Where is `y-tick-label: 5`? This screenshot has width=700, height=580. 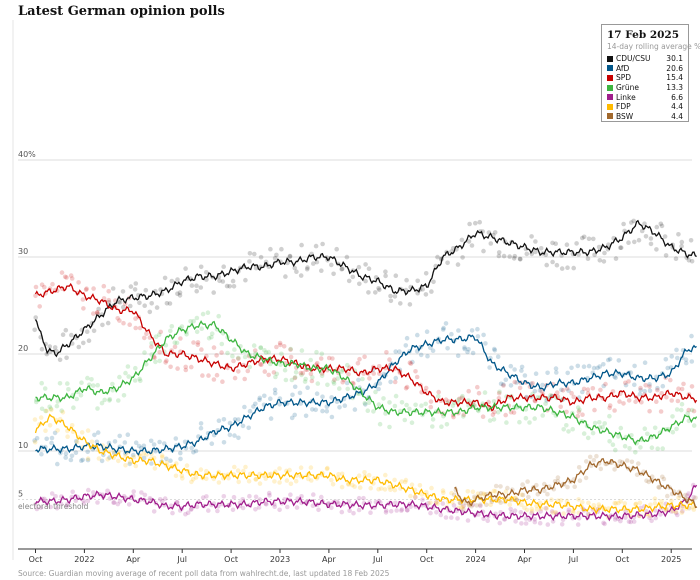
y-tick-label: 5 is located at coordinates (20, 494).